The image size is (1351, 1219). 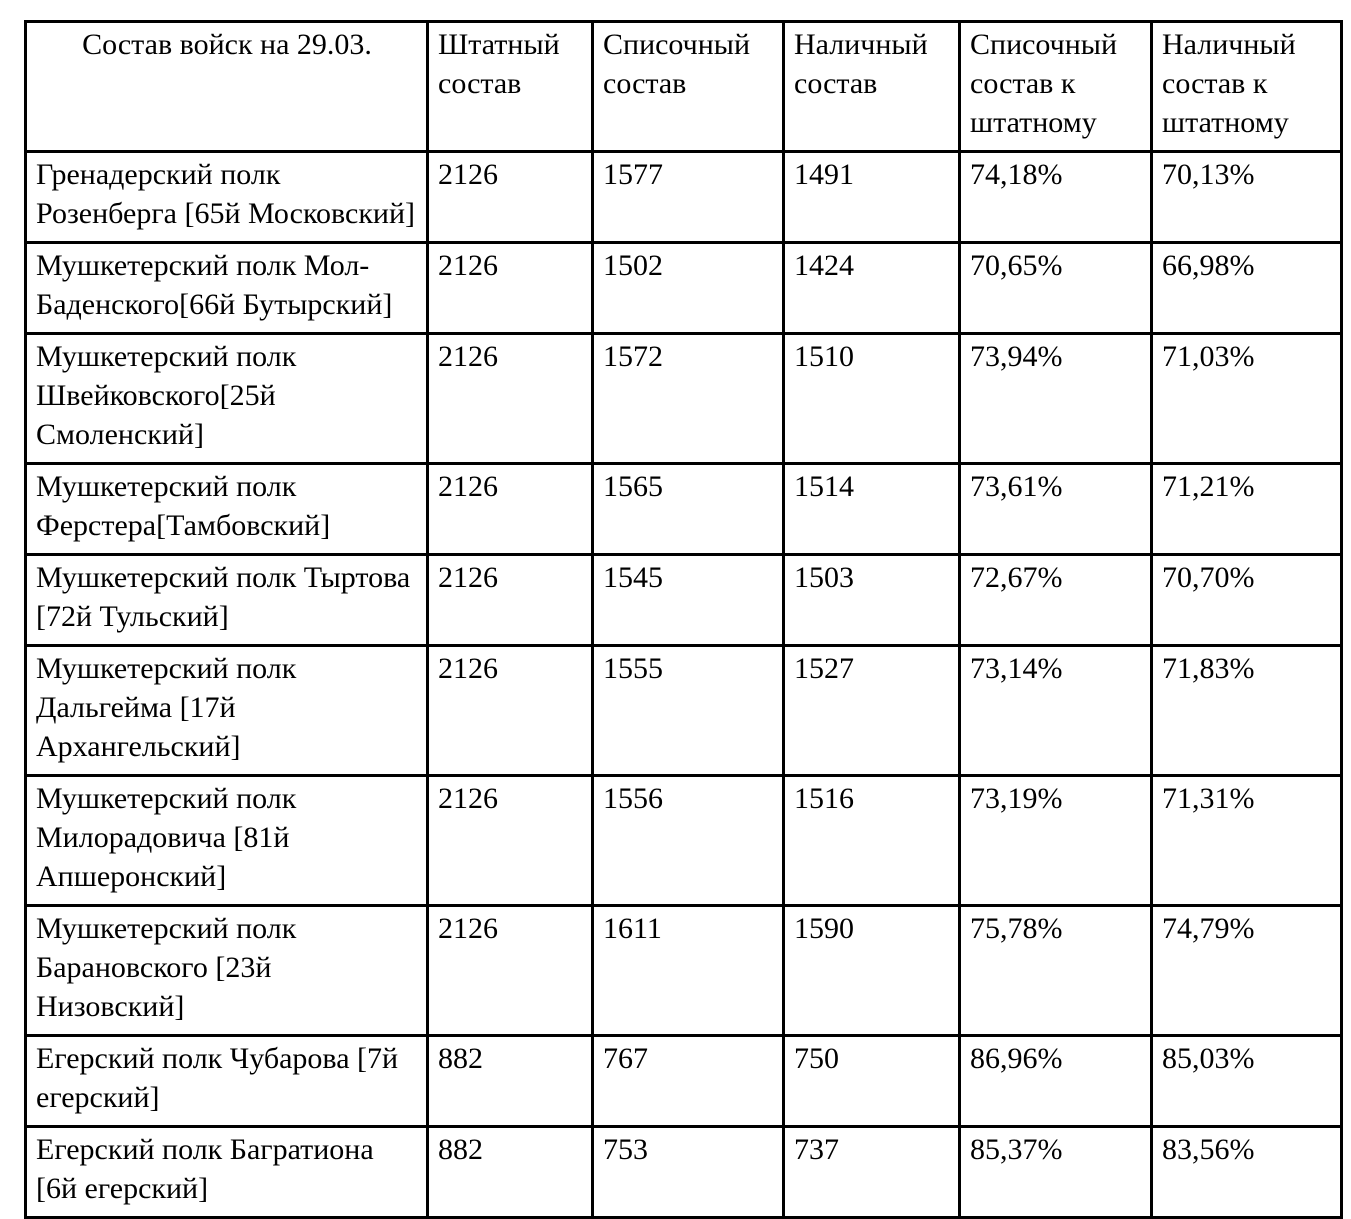 I want to click on cell-present_pct: 71,21%, so click(x=1246, y=509).